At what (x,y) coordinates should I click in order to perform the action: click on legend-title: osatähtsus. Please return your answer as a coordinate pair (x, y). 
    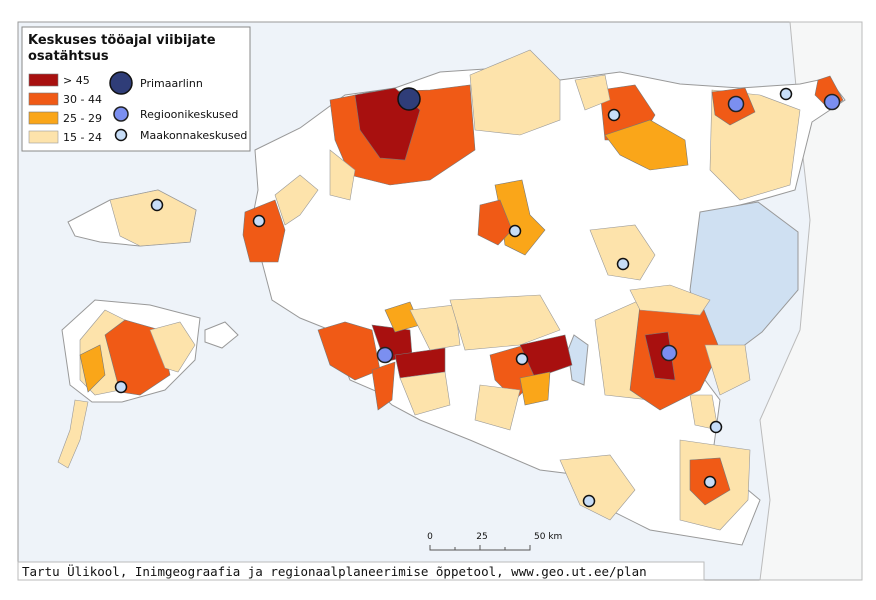
    Looking at the image, I should click on (68, 56).